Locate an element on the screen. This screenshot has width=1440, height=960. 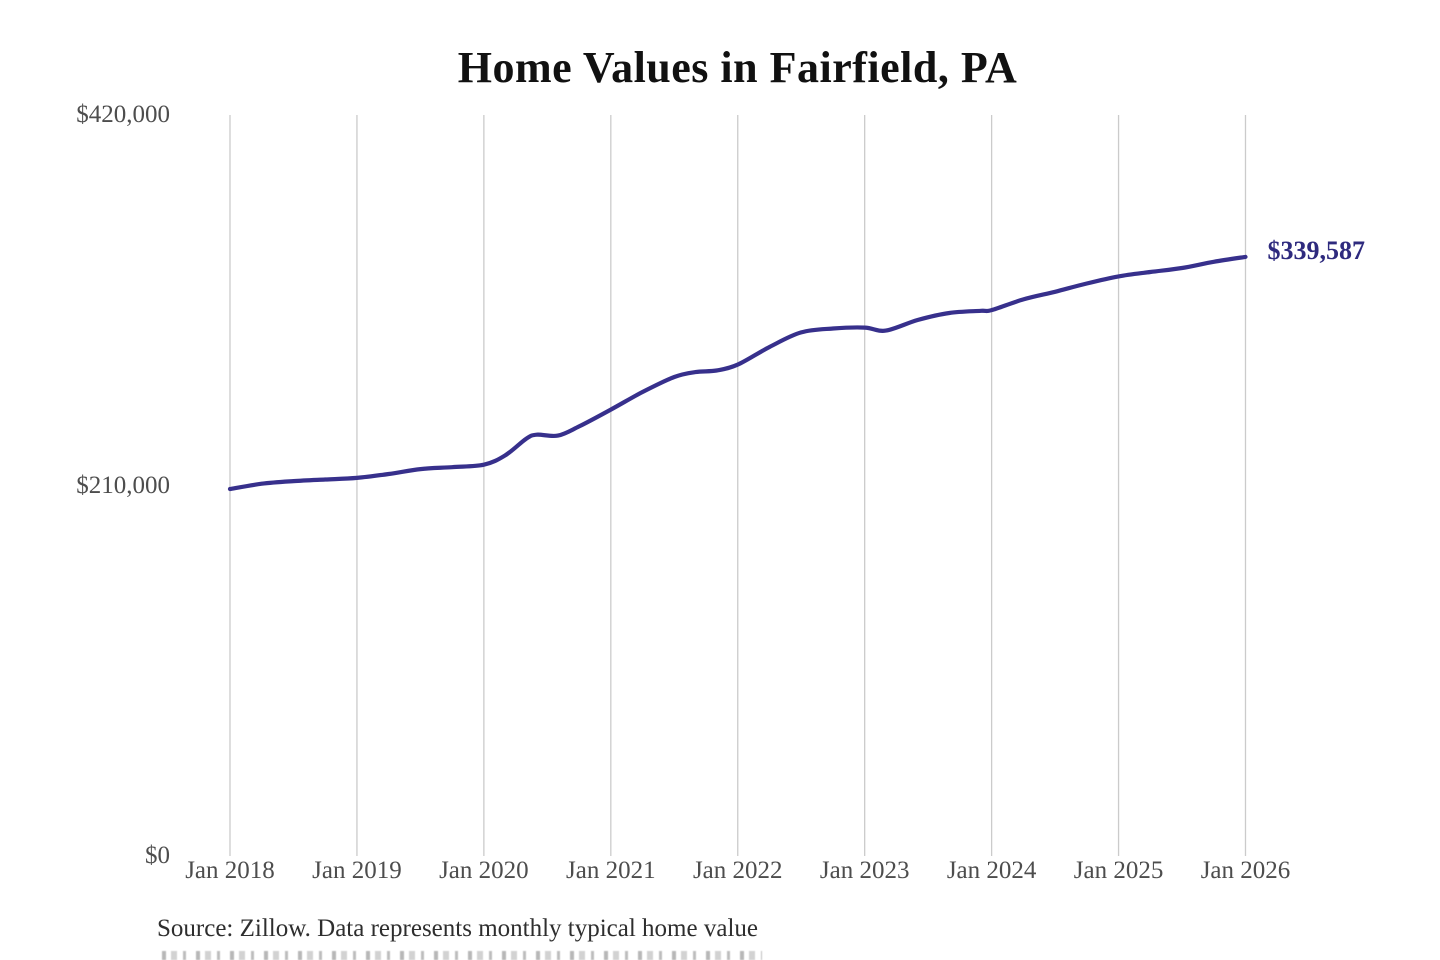
x-axis-tick-jan-2023: Jan 2023 is located at coordinates (864, 870).